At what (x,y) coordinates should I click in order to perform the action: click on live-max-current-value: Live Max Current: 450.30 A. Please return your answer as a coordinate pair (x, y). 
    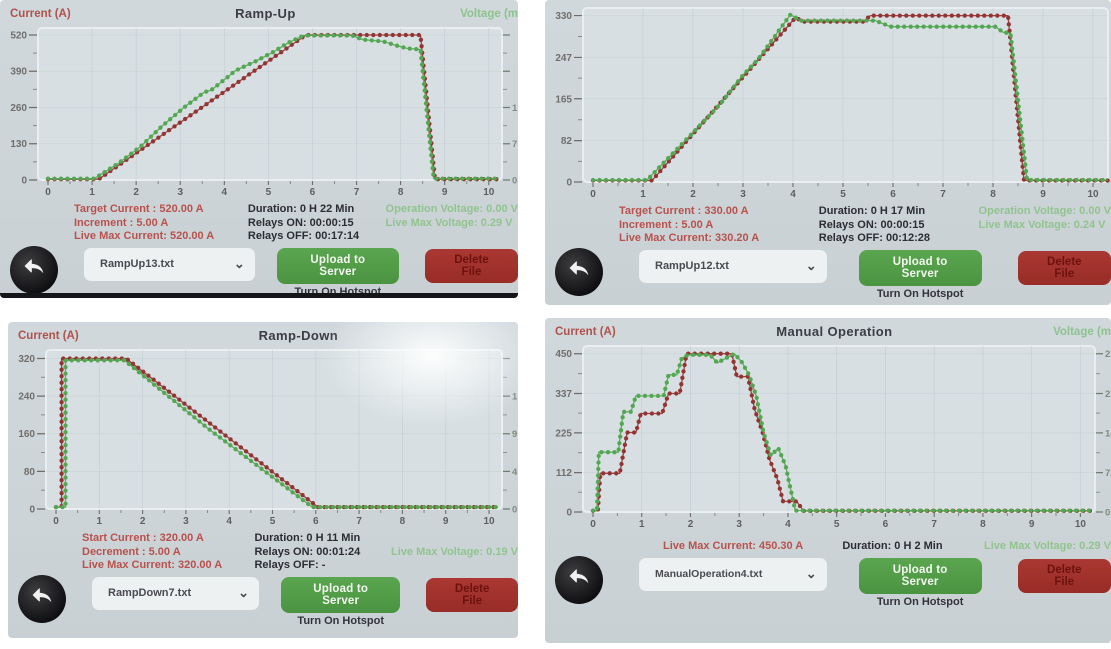
    Looking at the image, I should click on (733, 546).